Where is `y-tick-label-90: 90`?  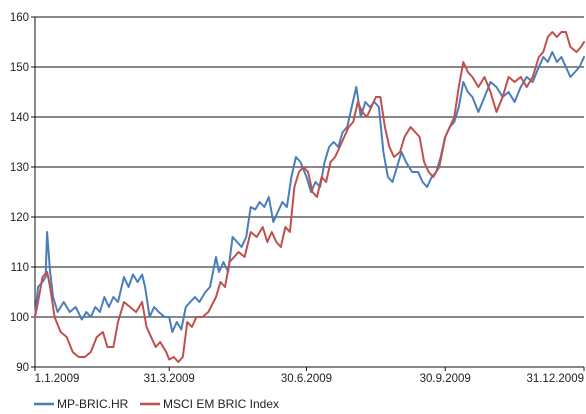 y-tick-label-90: 90 is located at coordinates (22, 368).